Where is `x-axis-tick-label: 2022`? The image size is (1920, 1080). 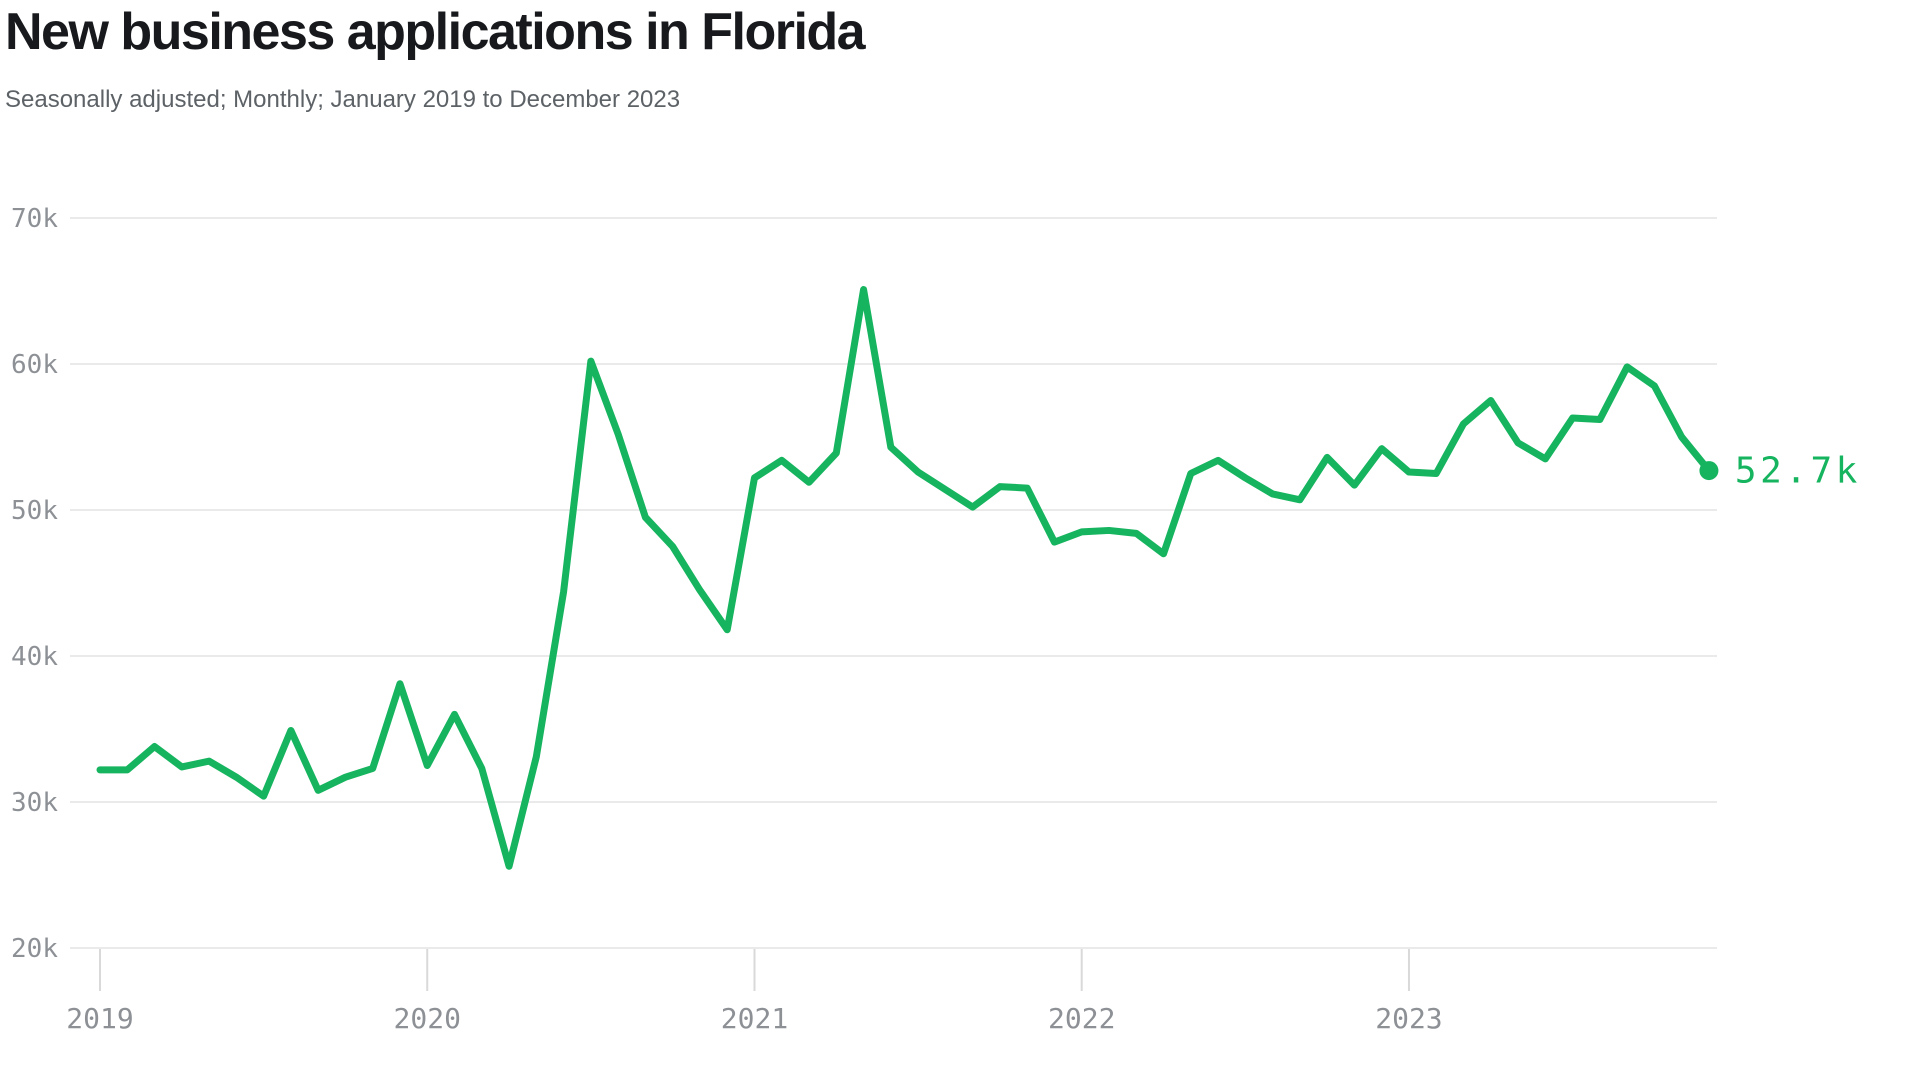 x-axis-tick-label: 2022 is located at coordinates (1081, 1018).